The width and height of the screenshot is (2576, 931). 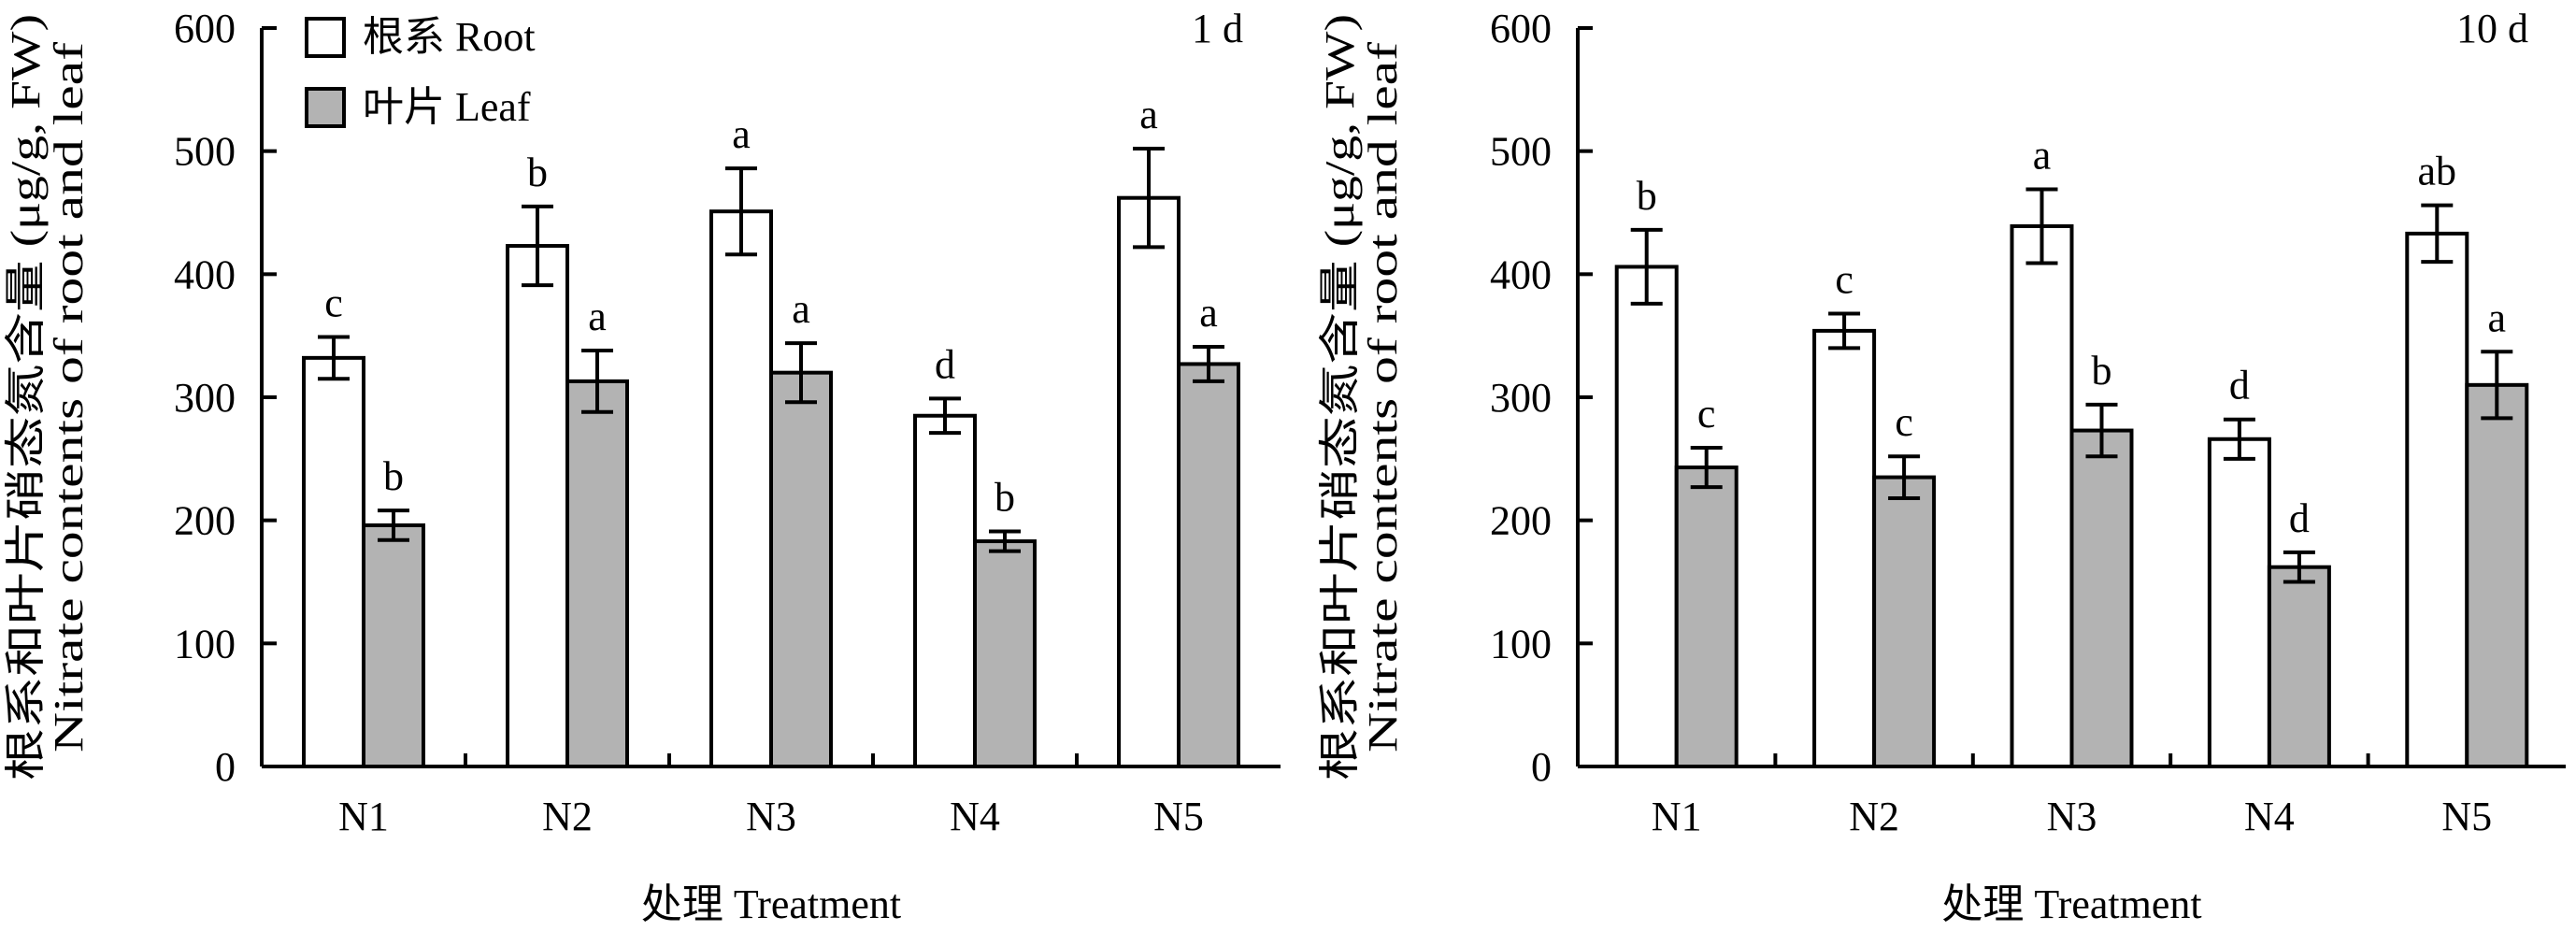 I want to click on significance-letter: ab, so click(x=2437, y=171).